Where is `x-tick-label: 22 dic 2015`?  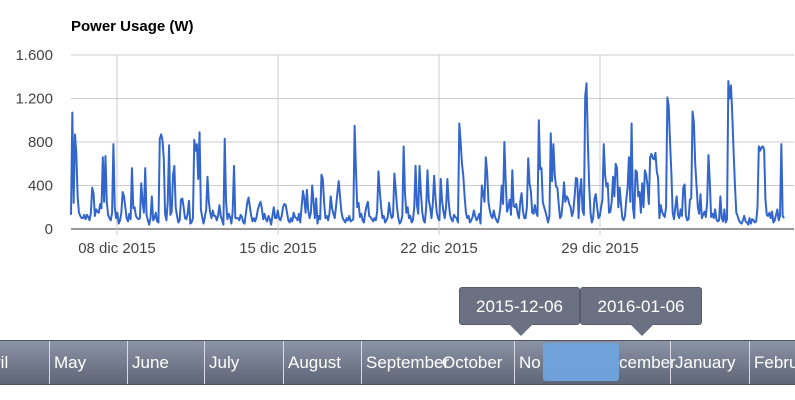
x-tick-label: 22 dic 2015 is located at coordinates (439, 248).